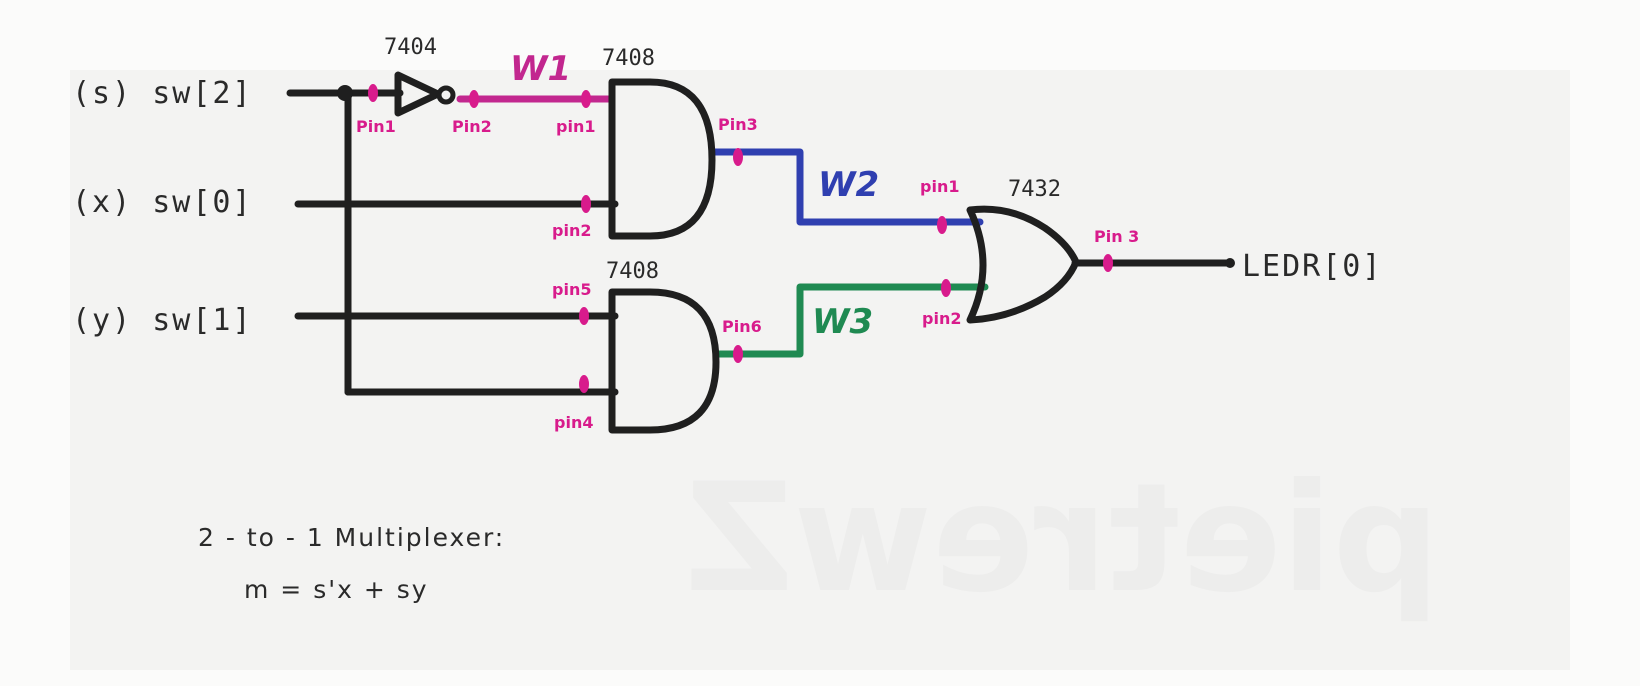  I want to click on wire-label-w3: W3, so click(842, 322).